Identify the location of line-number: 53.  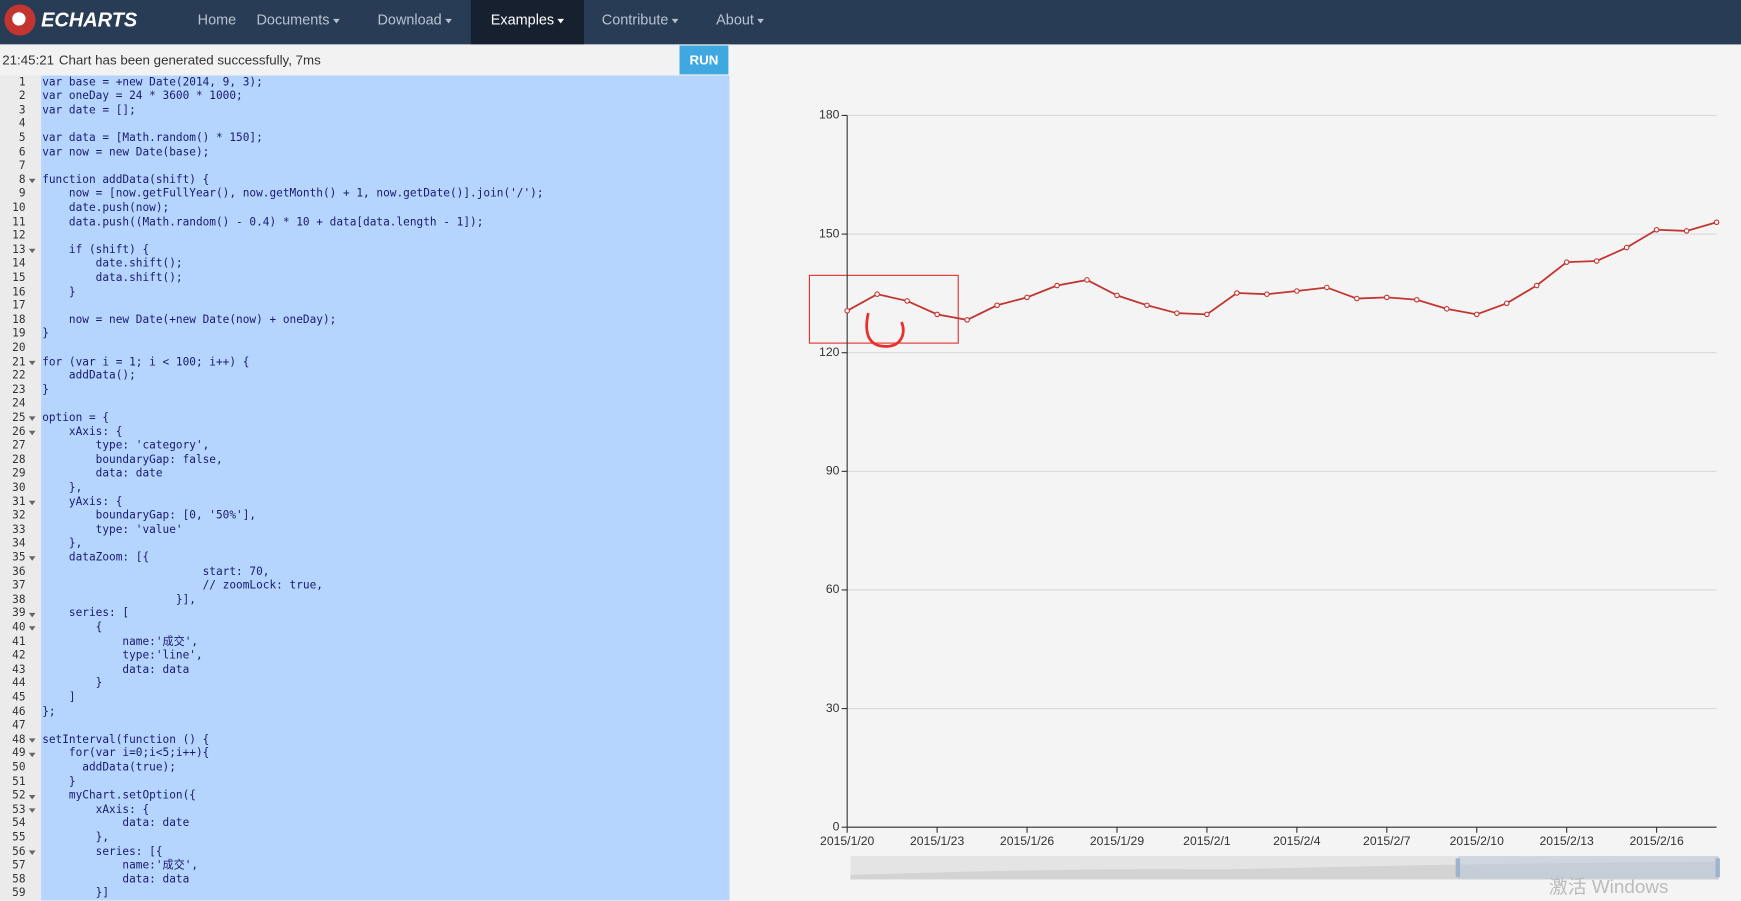
(19, 809).